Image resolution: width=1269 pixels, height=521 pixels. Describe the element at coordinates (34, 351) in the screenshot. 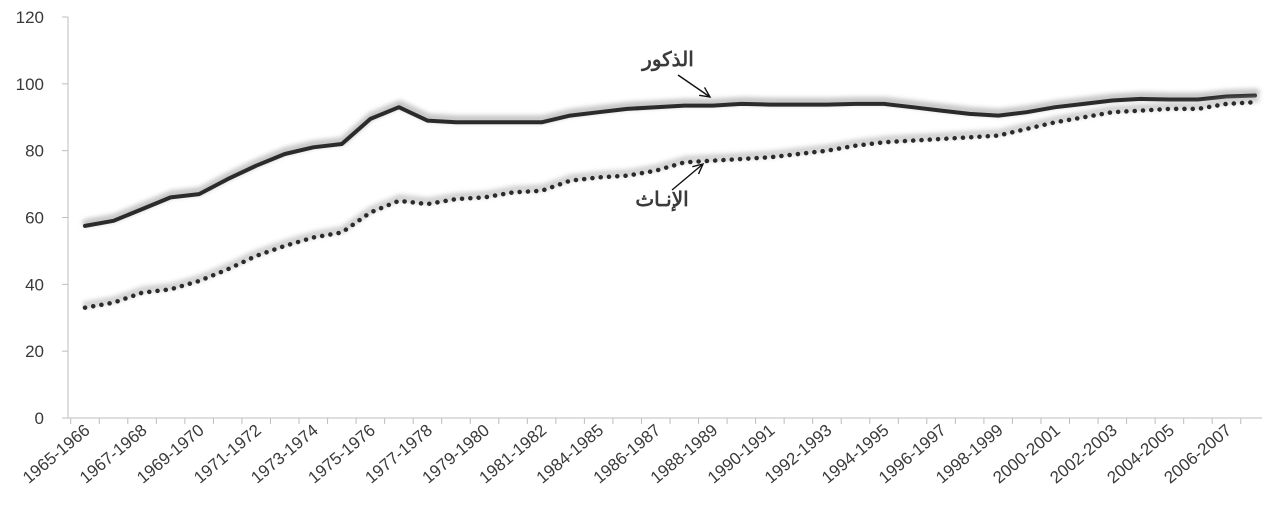

I see `y-tick-label: 20` at that location.